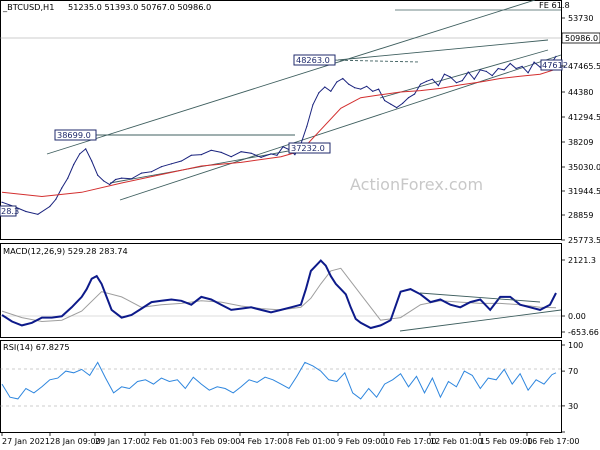 This screenshot has height=450, width=600. What do you see at coordinates (36, 347) in the screenshot?
I see `rsi-header: RSI(14) 67.8275` at bounding box center [36, 347].